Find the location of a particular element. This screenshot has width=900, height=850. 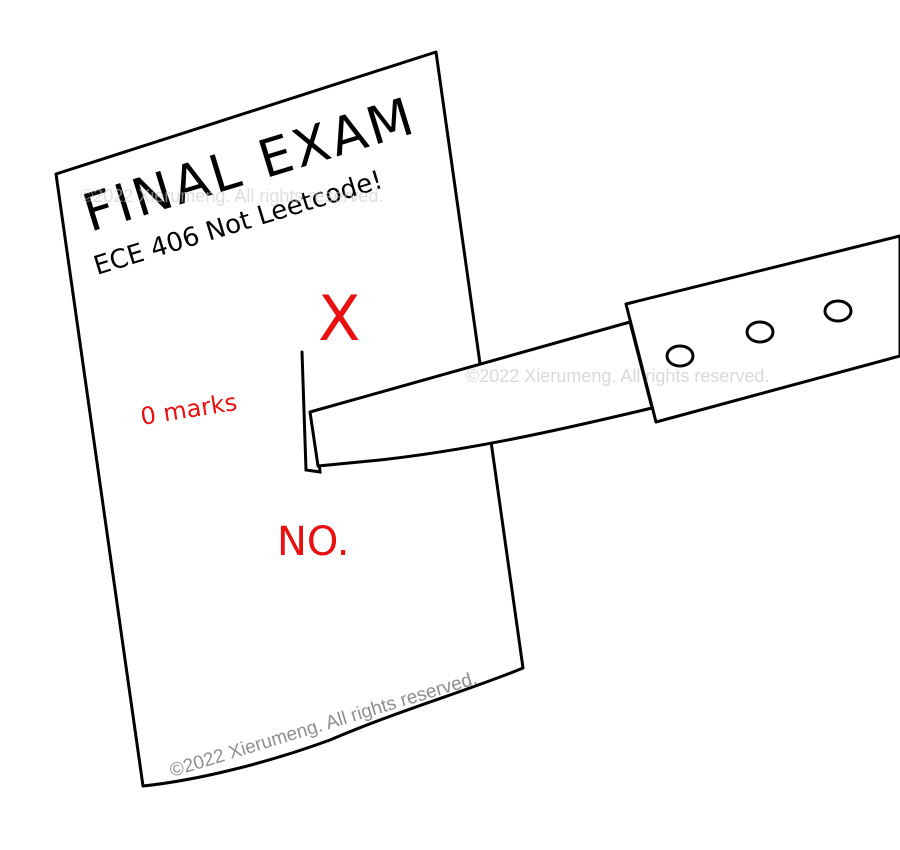

knife-blade is located at coordinates (481, 394).